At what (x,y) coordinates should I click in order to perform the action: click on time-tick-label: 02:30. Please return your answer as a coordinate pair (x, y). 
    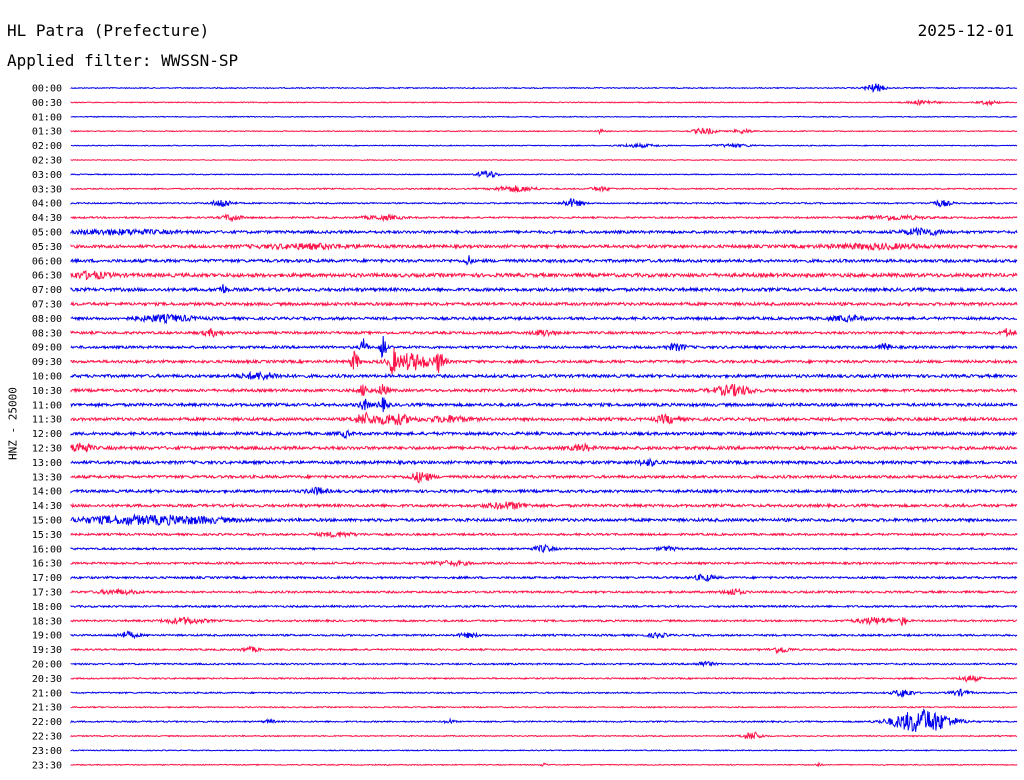
    Looking at the image, I should click on (47, 161).